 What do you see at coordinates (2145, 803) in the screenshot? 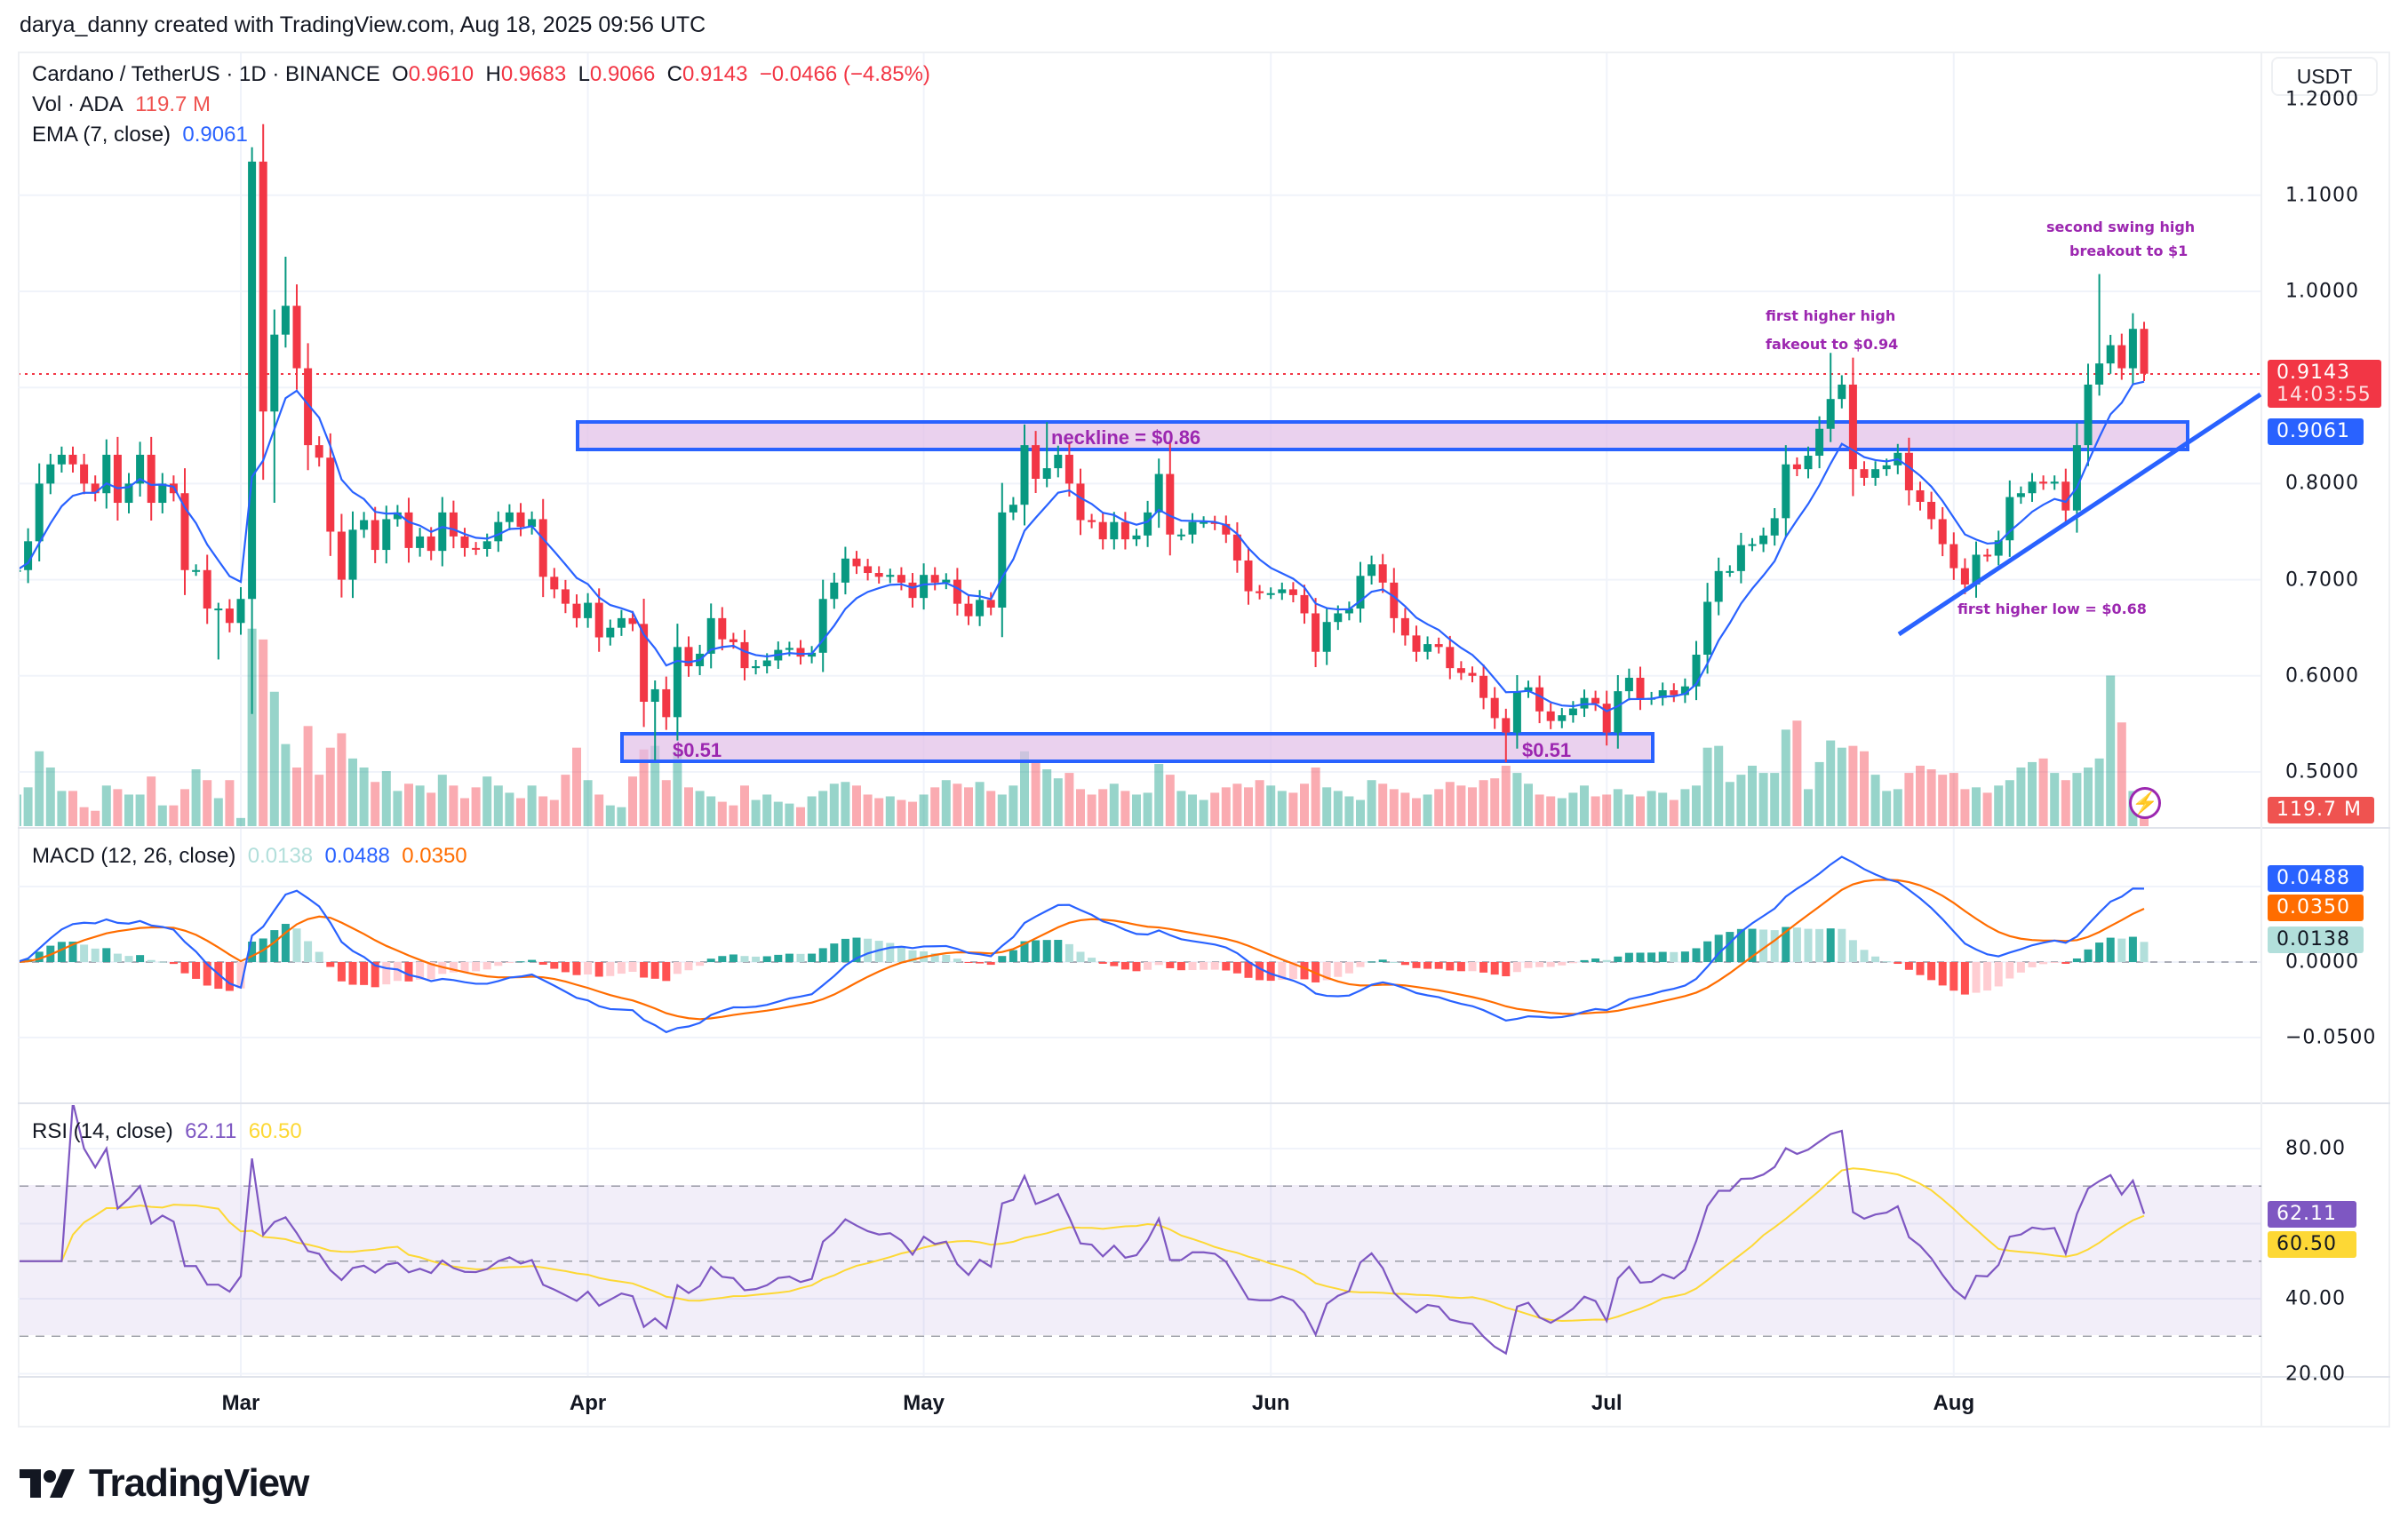
I see `lightning-icon: ⚡` at bounding box center [2145, 803].